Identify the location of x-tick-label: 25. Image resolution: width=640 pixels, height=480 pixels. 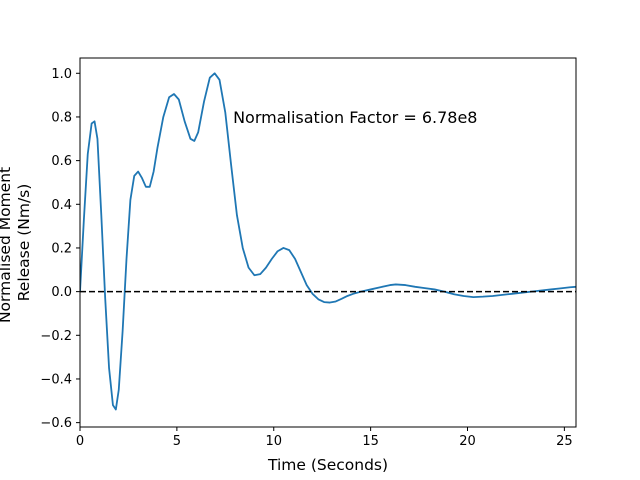
(564, 441).